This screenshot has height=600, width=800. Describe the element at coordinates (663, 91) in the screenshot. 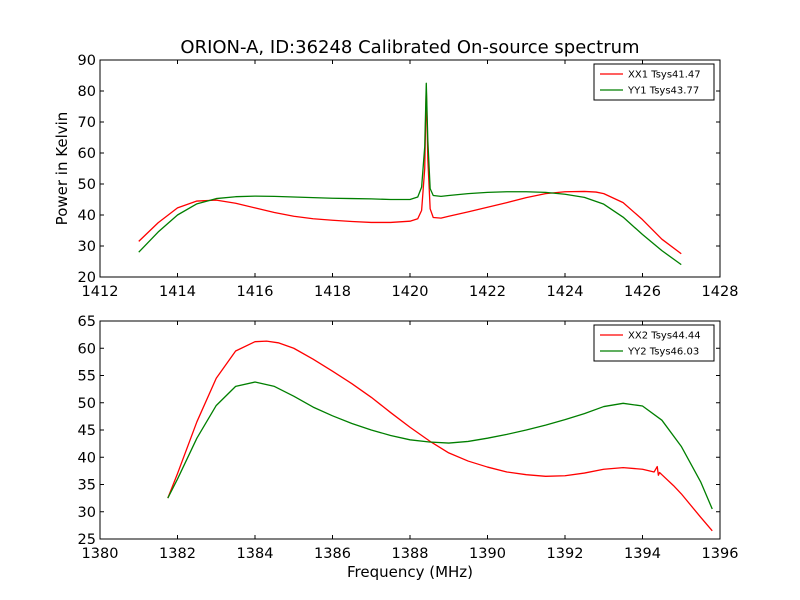

I see `legend-label-yy1: YY1 Tsys43.77` at that location.